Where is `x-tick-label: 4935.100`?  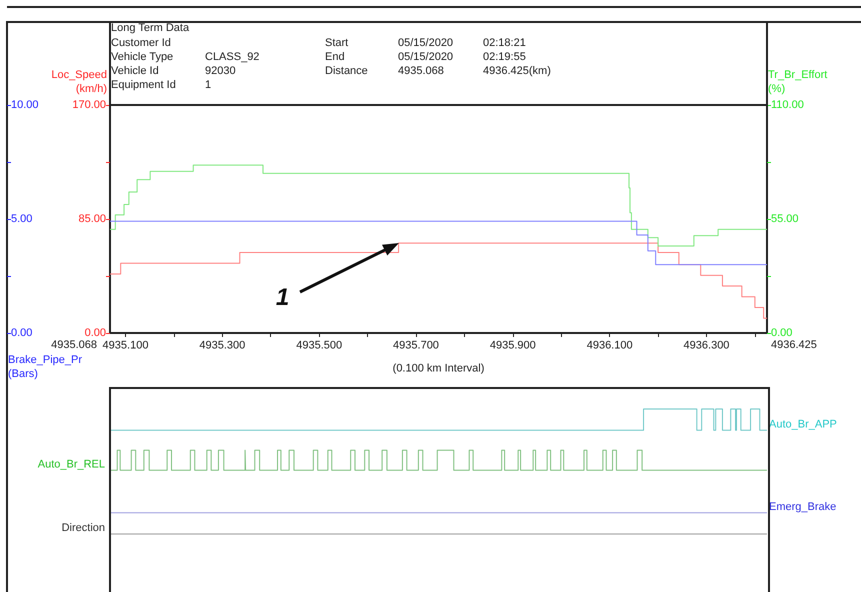
x-tick-label: 4935.100 is located at coordinates (125, 346).